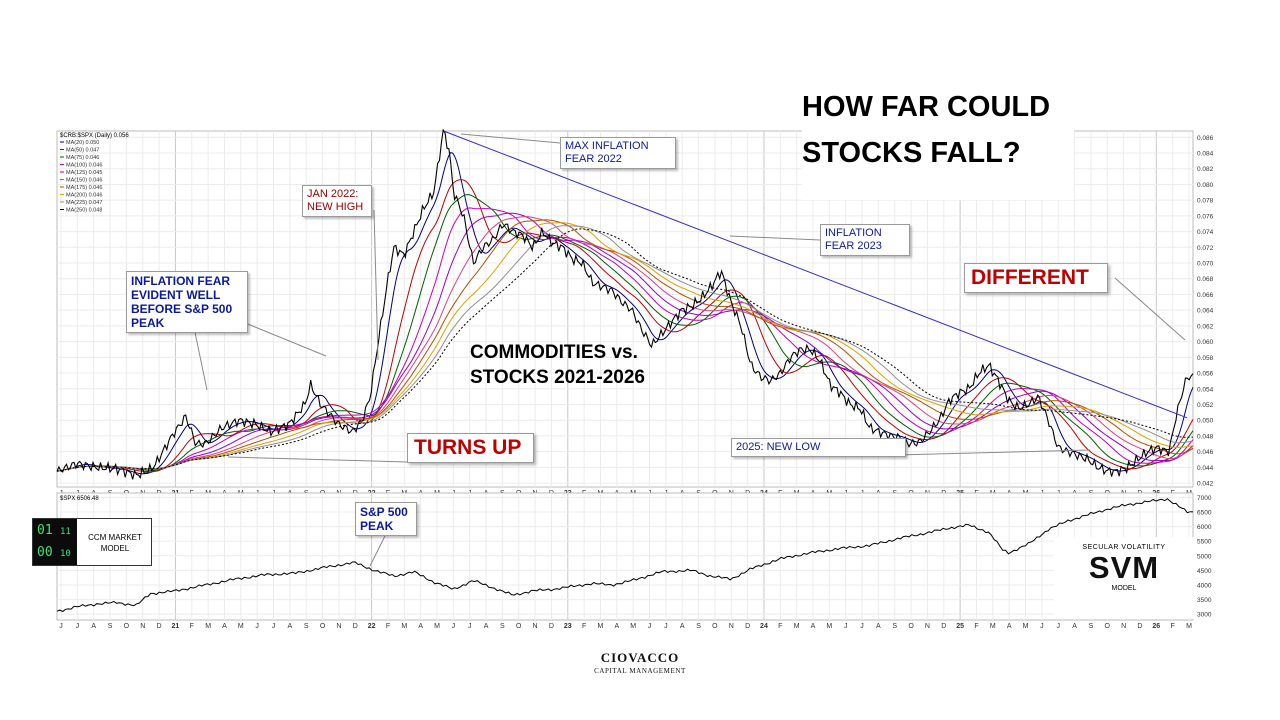 The height and width of the screenshot is (720, 1280). Describe the element at coordinates (65, 554) in the screenshot. I see `bit-4: 10` at that location.